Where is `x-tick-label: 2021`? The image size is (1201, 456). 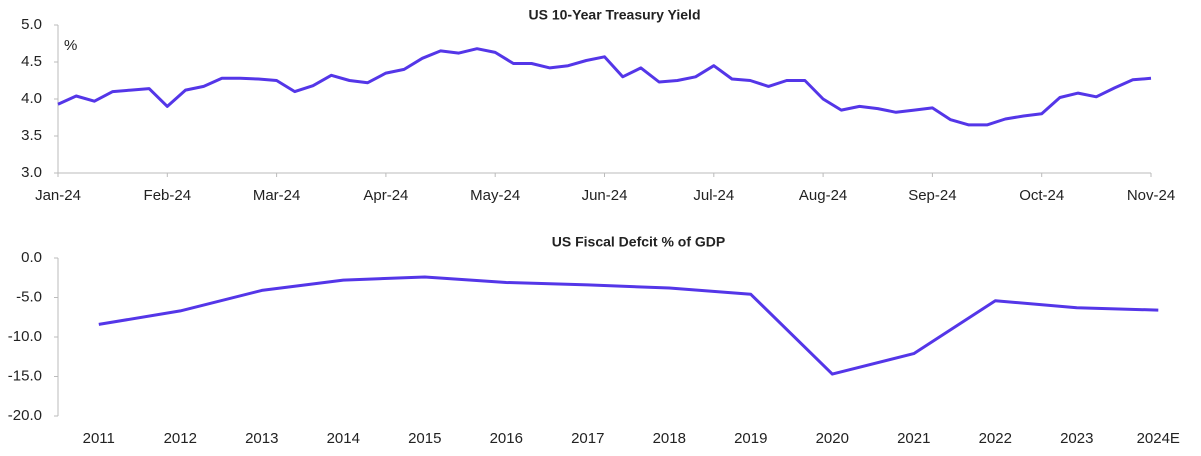 x-tick-label: 2021 is located at coordinates (913, 438).